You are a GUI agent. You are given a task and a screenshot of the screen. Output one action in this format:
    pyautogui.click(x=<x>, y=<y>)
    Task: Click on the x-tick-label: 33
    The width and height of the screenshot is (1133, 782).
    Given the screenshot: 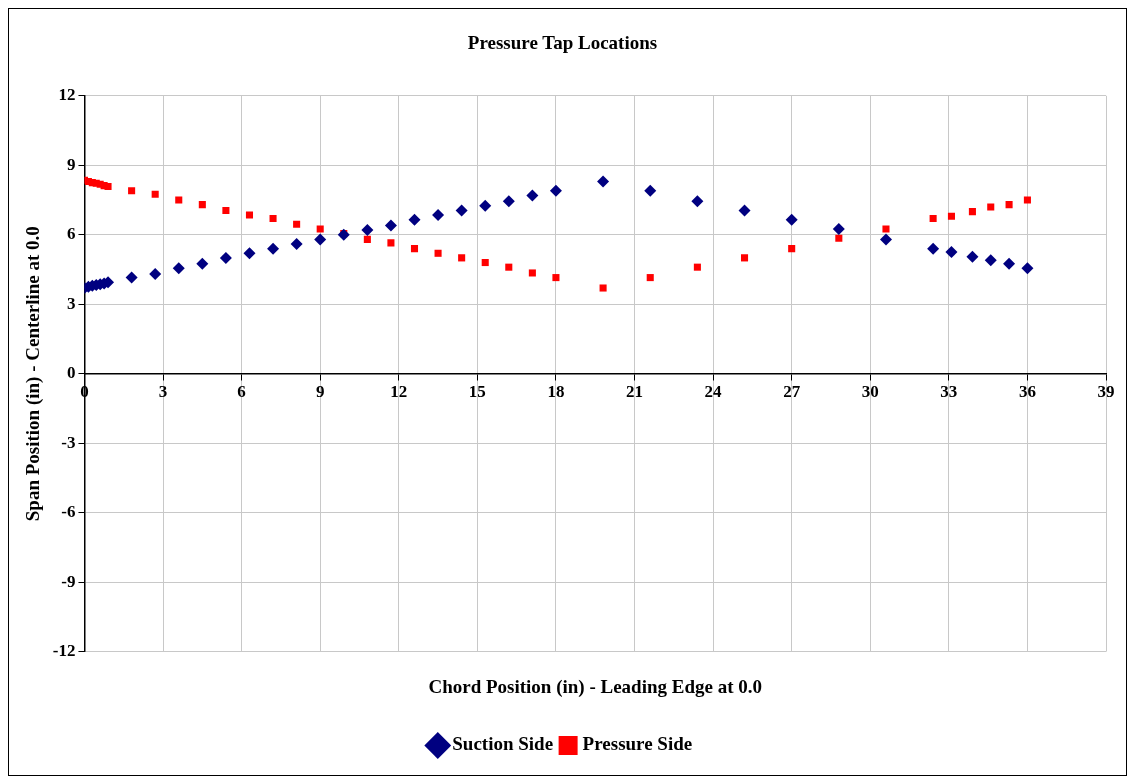 What is the action you would take?
    pyautogui.click(x=949, y=392)
    